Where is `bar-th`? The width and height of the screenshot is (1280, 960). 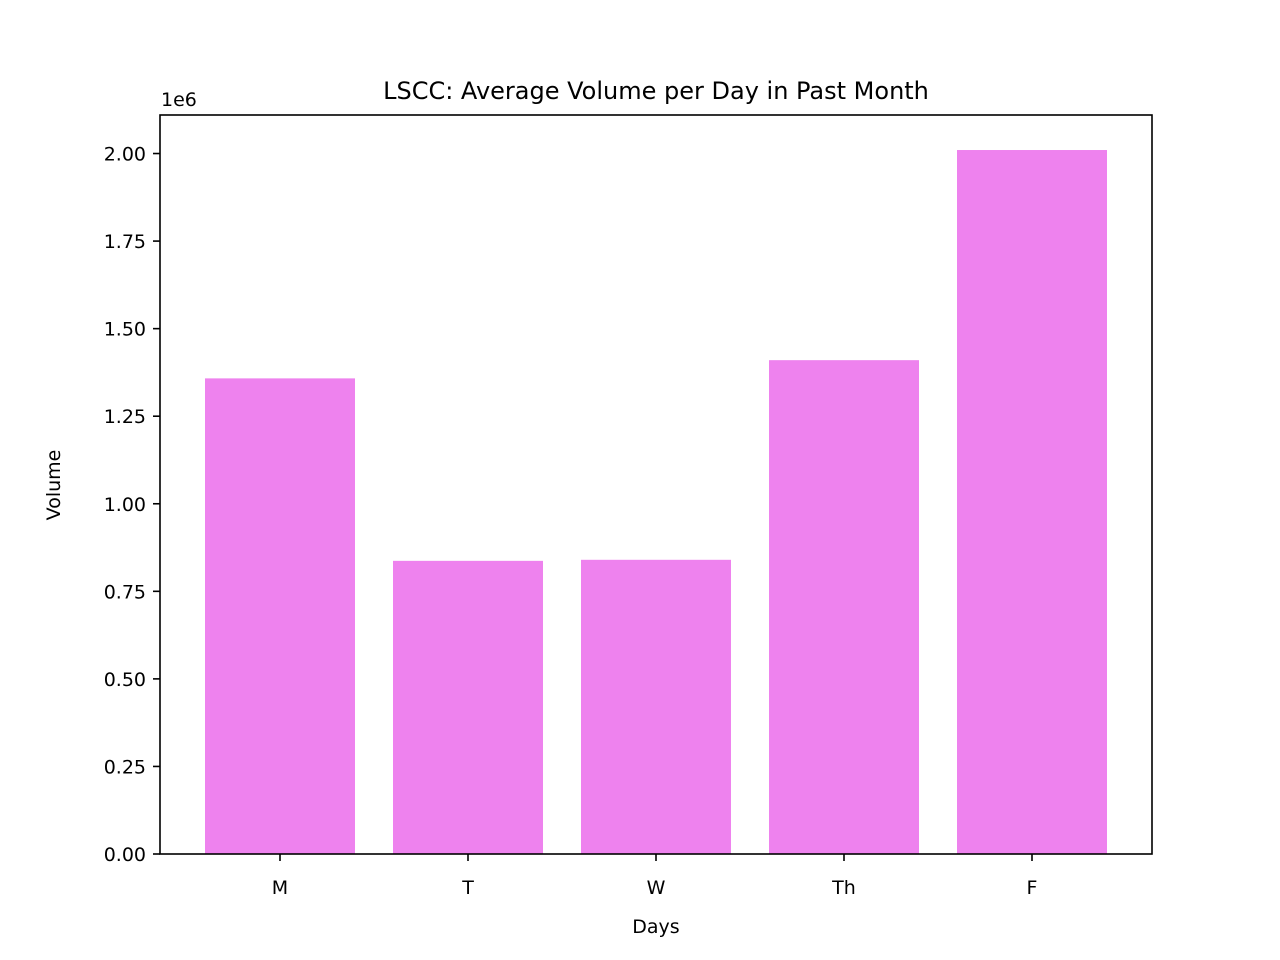
bar-th is located at coordinates (844, 607).